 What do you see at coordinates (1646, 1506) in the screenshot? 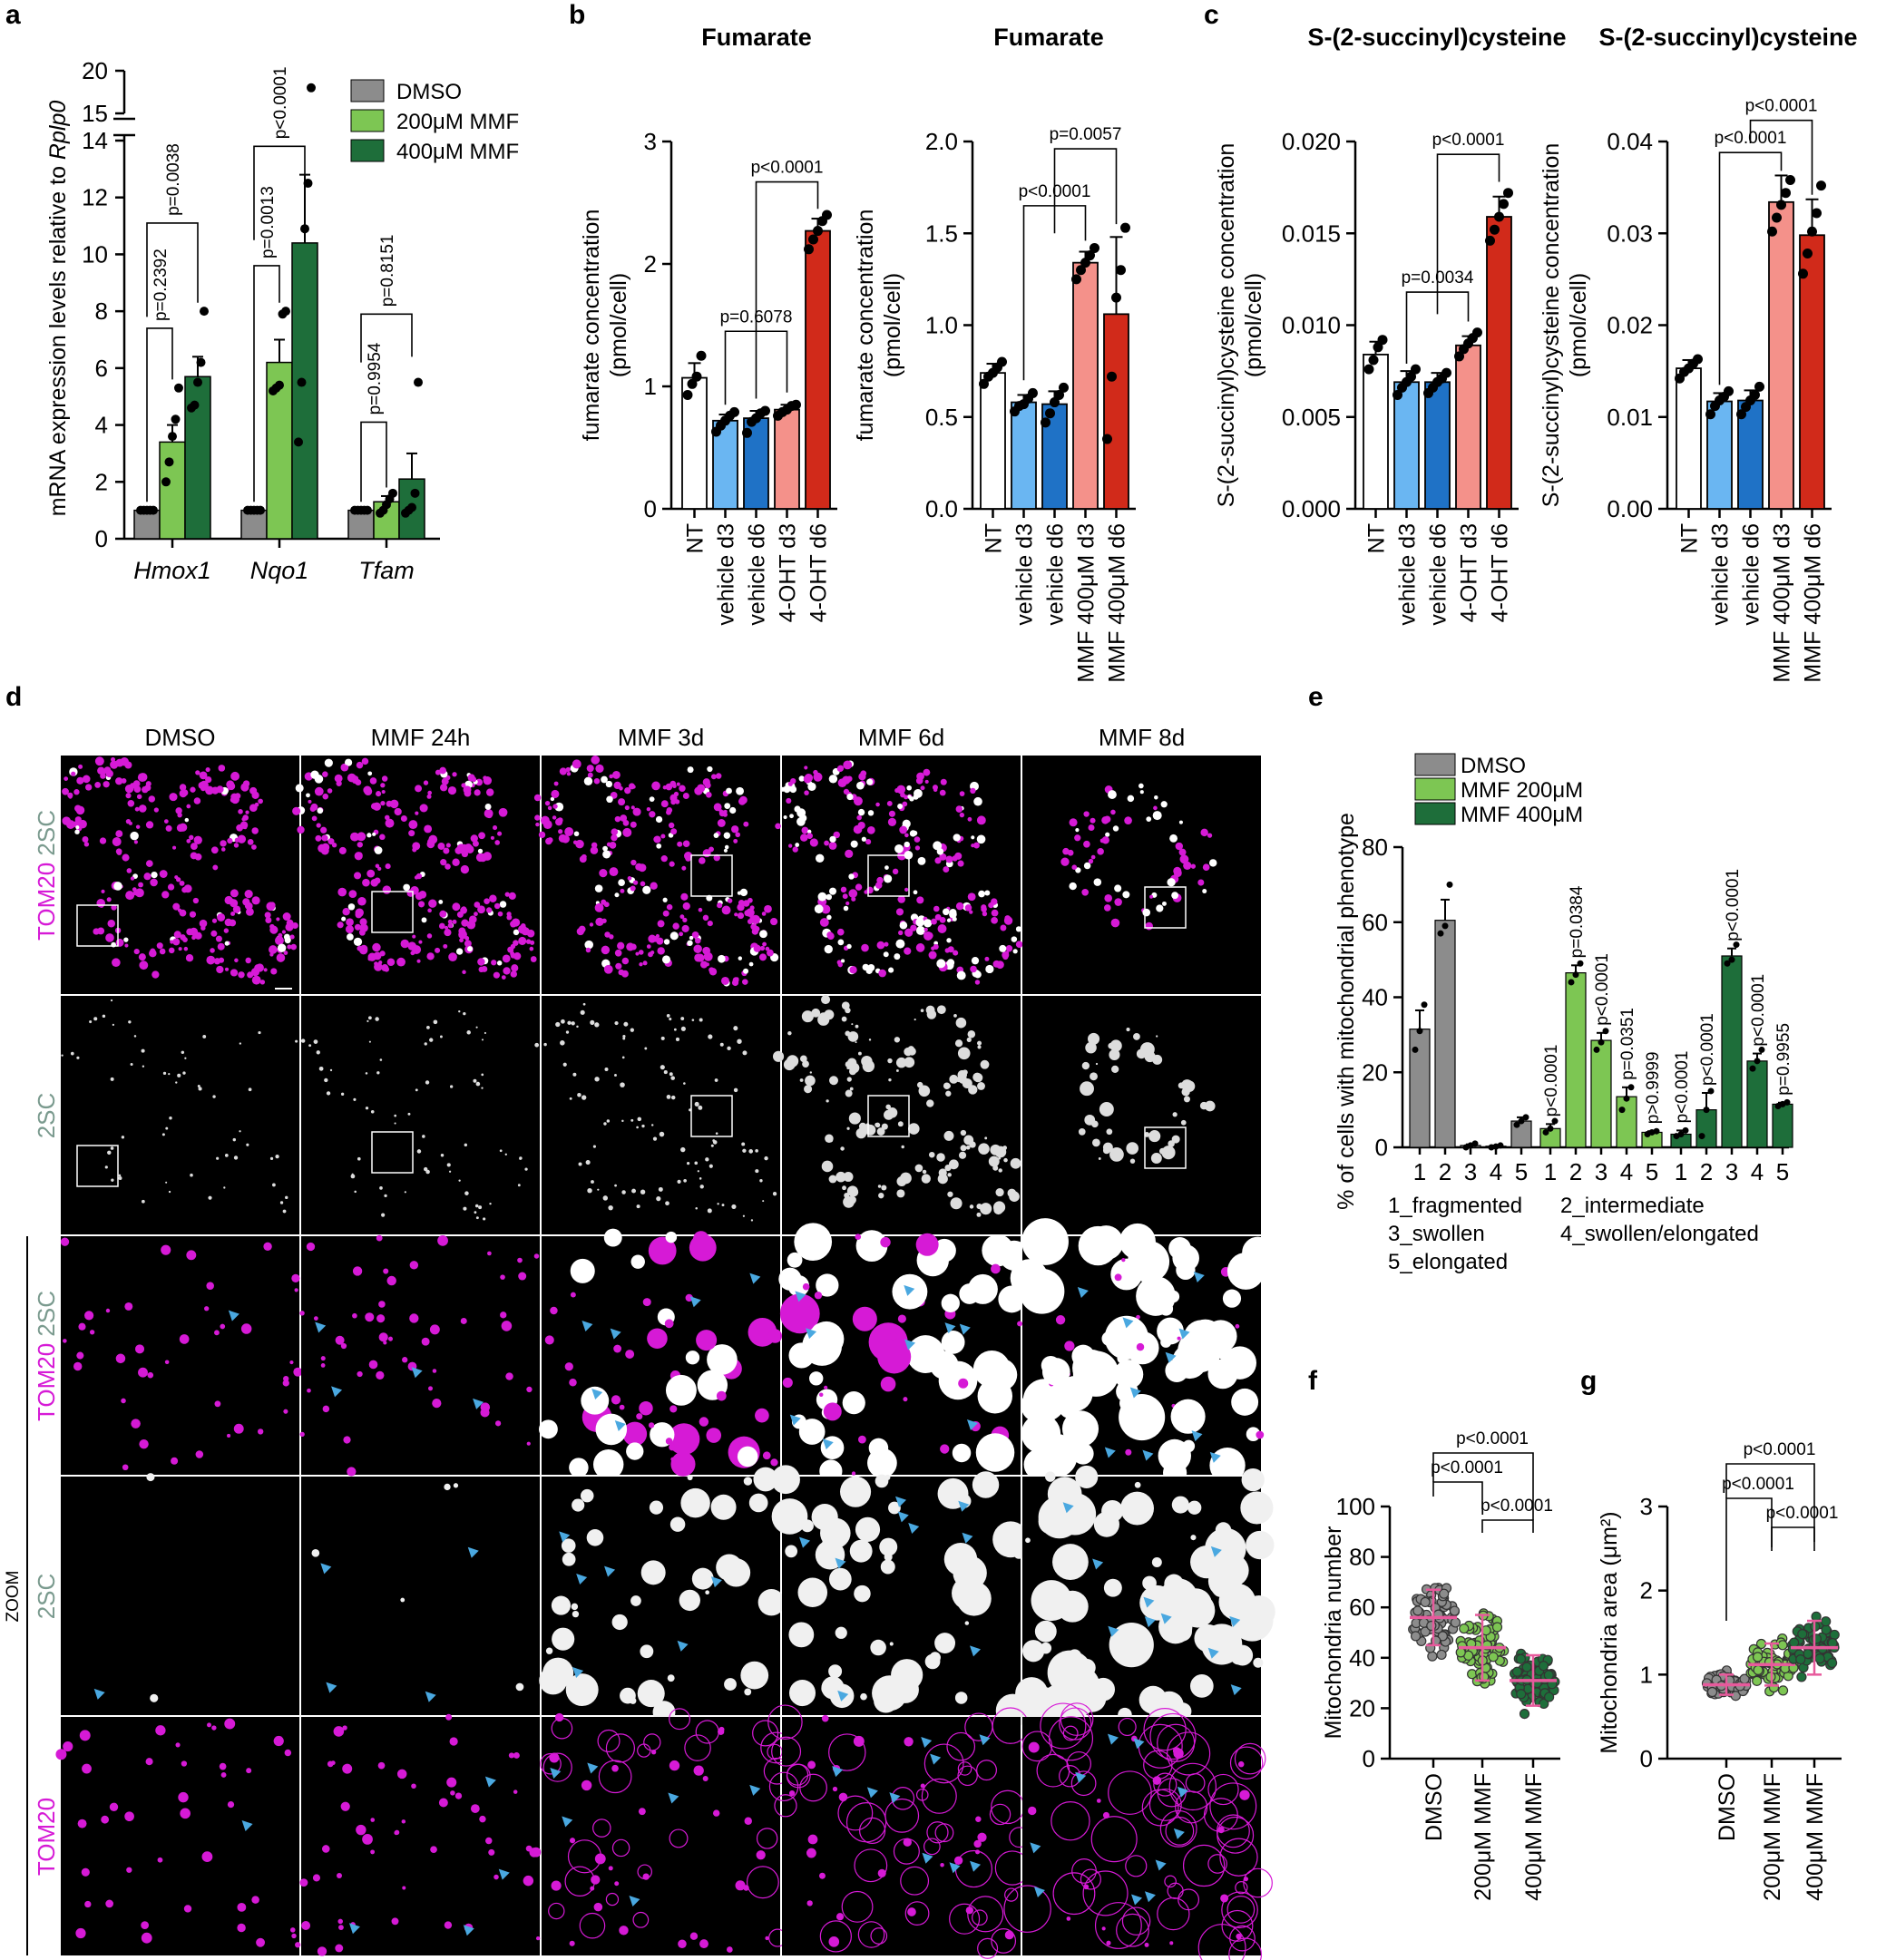
I see `y-tick-label: 3` at bounding box center [1646, 1506].